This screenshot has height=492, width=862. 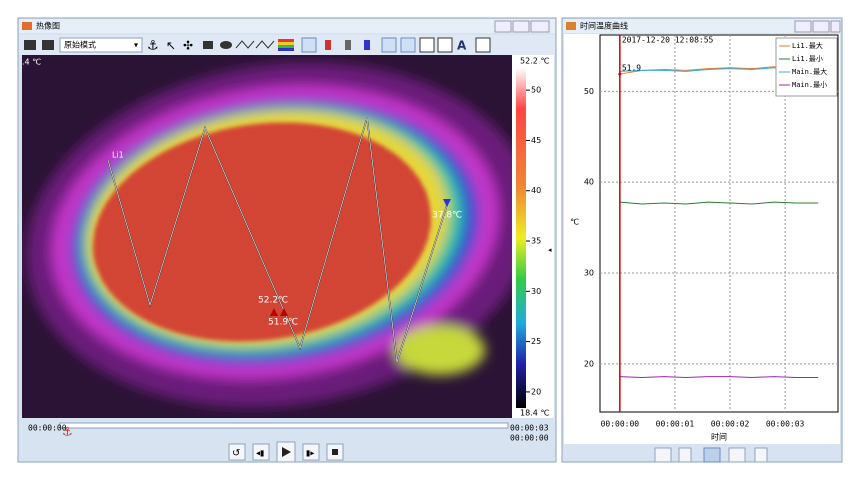 I want to click on mode-text: 原始模式, so click(x=80, y=45).